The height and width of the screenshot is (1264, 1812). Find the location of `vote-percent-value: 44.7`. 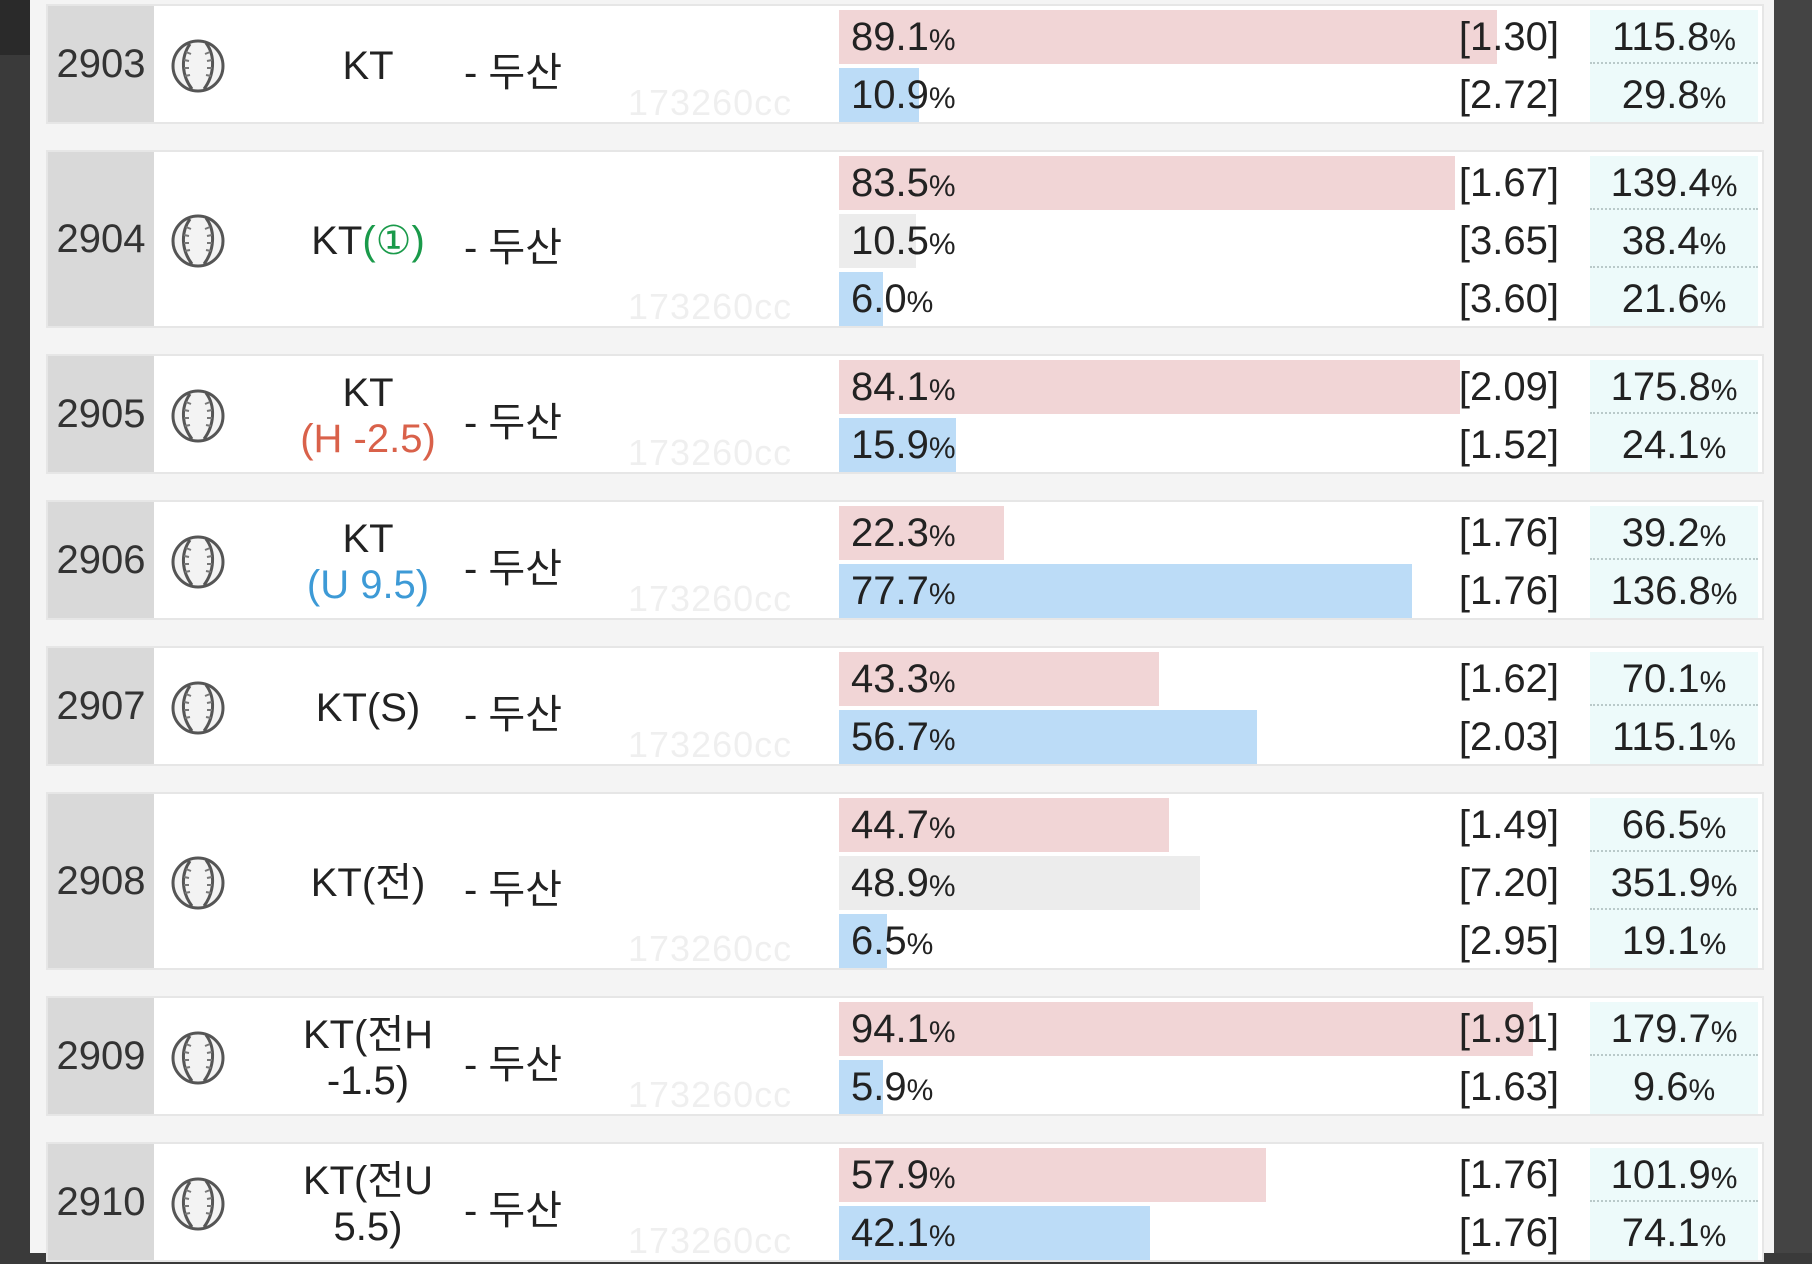

vote-percent-value: 44.7 is located at coordinates (890, 825).